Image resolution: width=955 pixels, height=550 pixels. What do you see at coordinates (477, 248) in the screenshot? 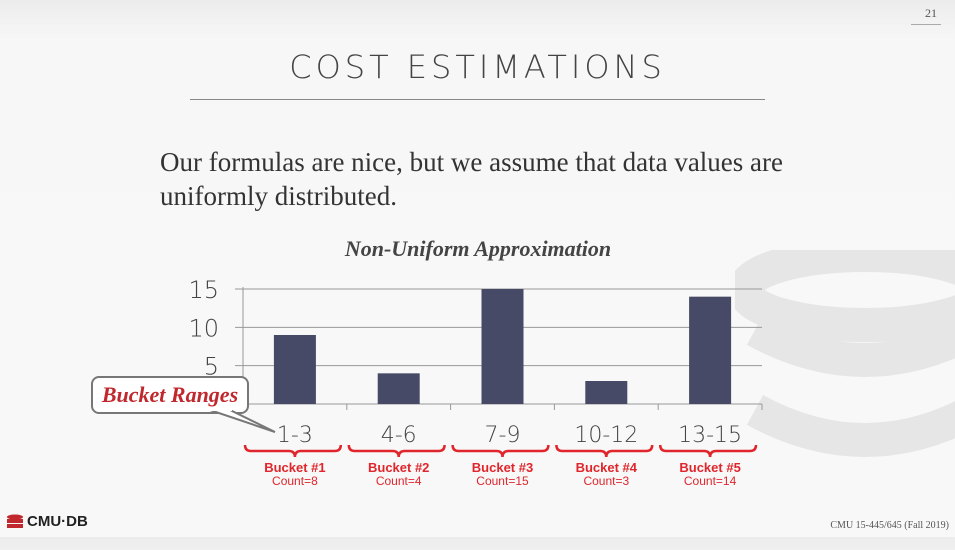
I see `chart-title: Non-Uniform Approximation` at bounding box center [477, 248].